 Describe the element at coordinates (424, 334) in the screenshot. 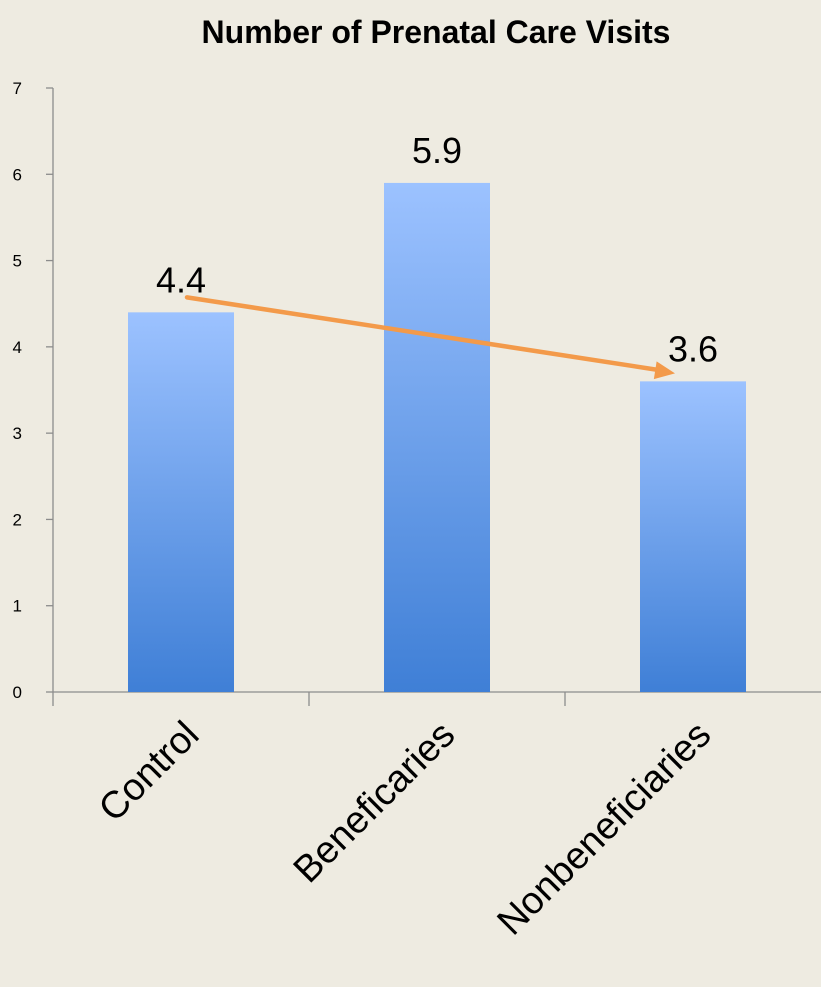

I see `trend-arrow-shaft` at that location.